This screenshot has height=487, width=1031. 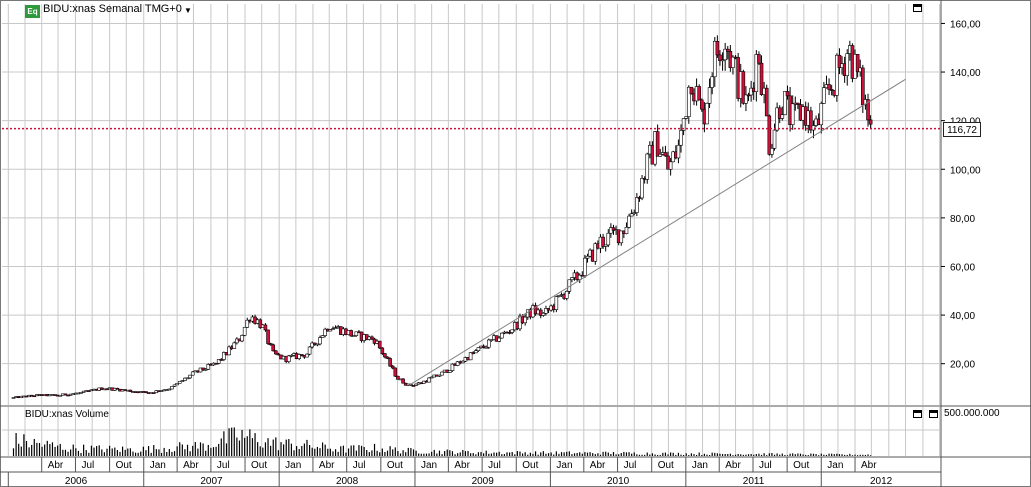 What do you see at coordinates (917, 414) in the screenshot?
I see `maximize-volume-panel-button` at bounding box center [917, 414].